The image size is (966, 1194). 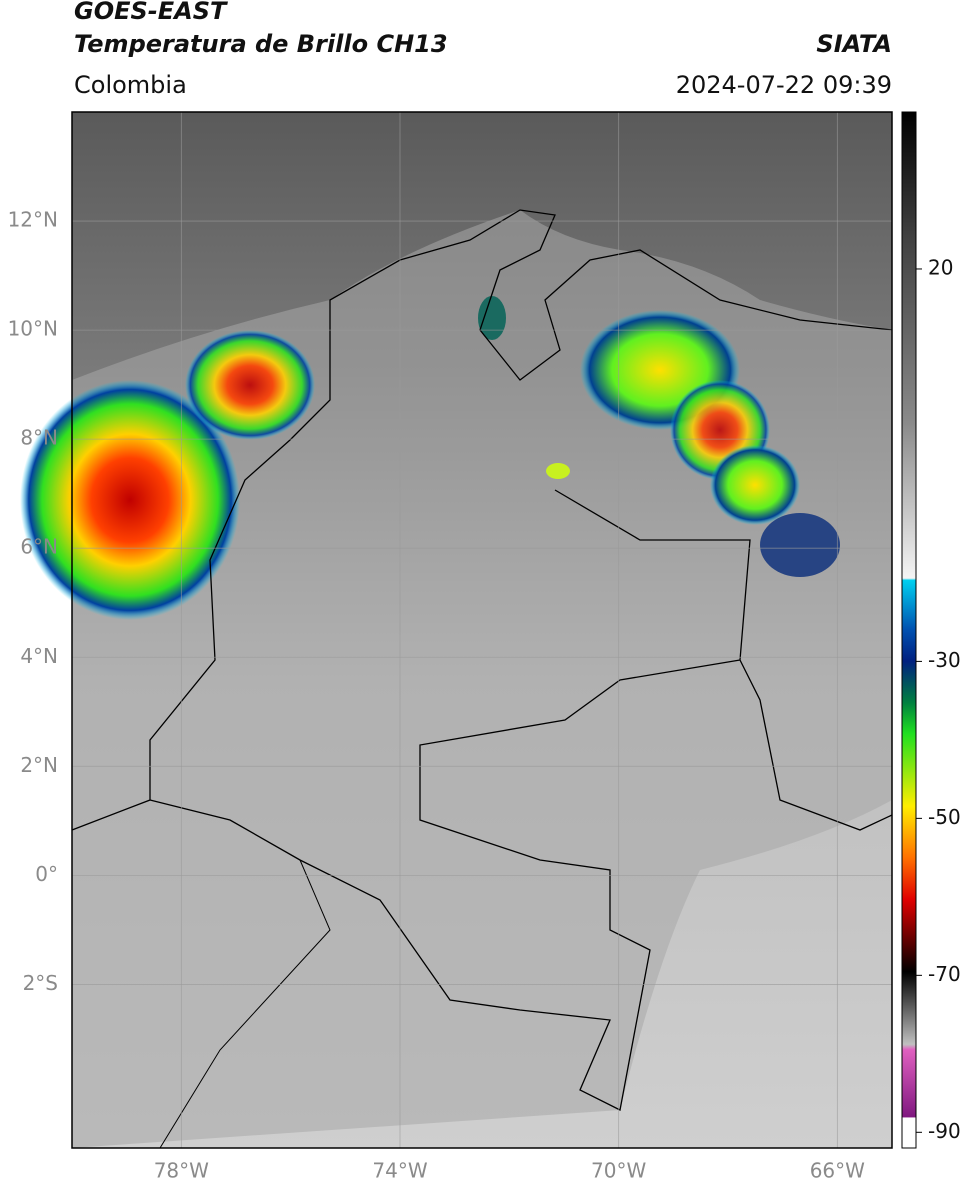 I want to click on lat-tick-label: 6°N, so click(x=39, y=547).